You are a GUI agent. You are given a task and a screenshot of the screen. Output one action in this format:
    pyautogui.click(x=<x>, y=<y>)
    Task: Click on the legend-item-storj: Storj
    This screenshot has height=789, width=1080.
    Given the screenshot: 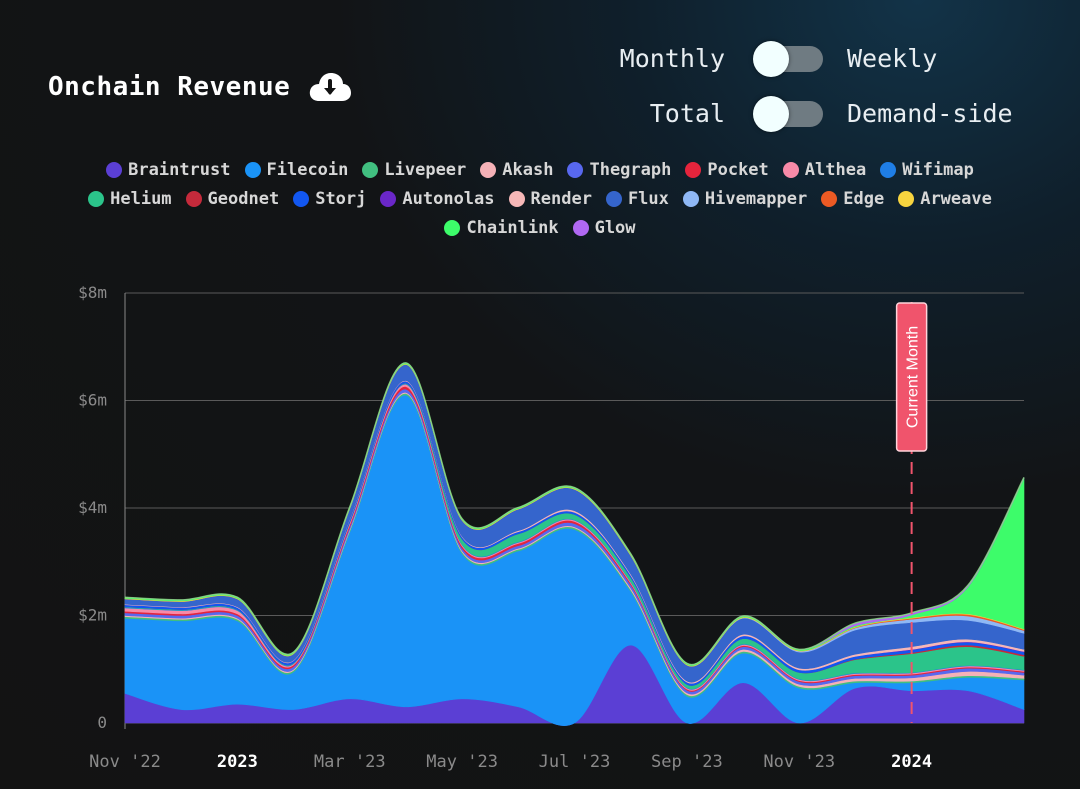 What is the action you would take?
    pyautogui.click(x=329, y=199)
    